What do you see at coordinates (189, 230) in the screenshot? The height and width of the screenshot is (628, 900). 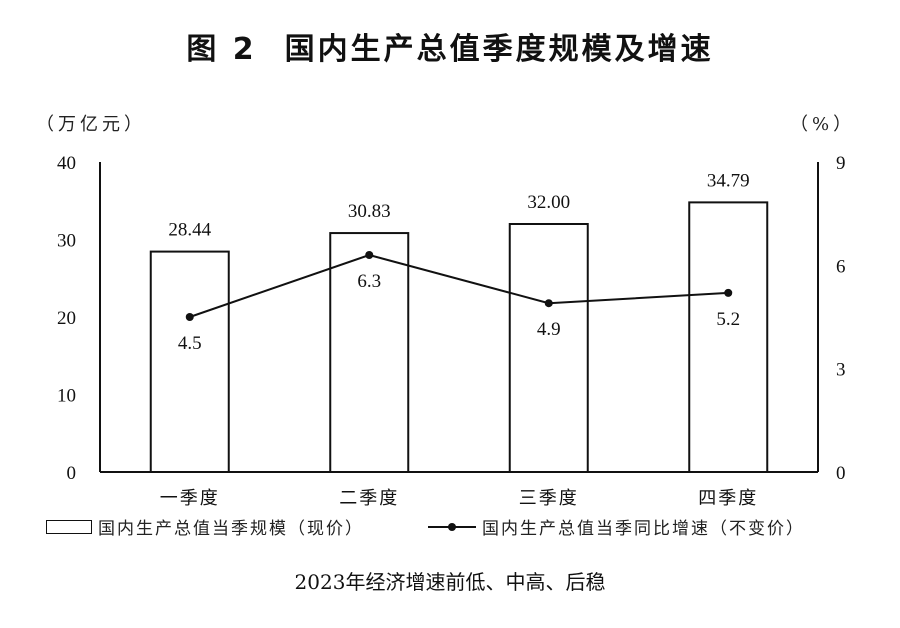 I see `bar-data-label: 28.44` at bounding box center [189, 230].